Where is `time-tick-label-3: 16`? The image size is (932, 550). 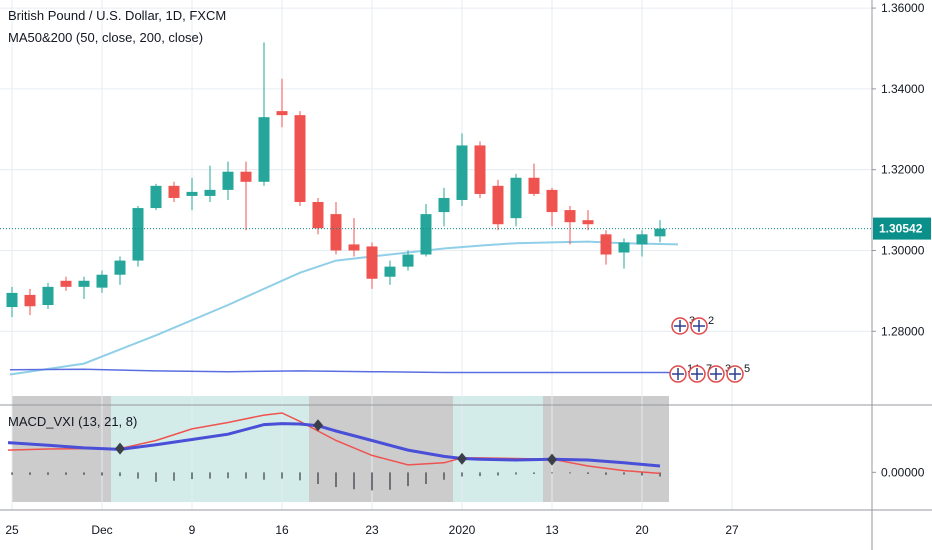
time-tick-label-3: 16 is located at coordinates (282, 530).